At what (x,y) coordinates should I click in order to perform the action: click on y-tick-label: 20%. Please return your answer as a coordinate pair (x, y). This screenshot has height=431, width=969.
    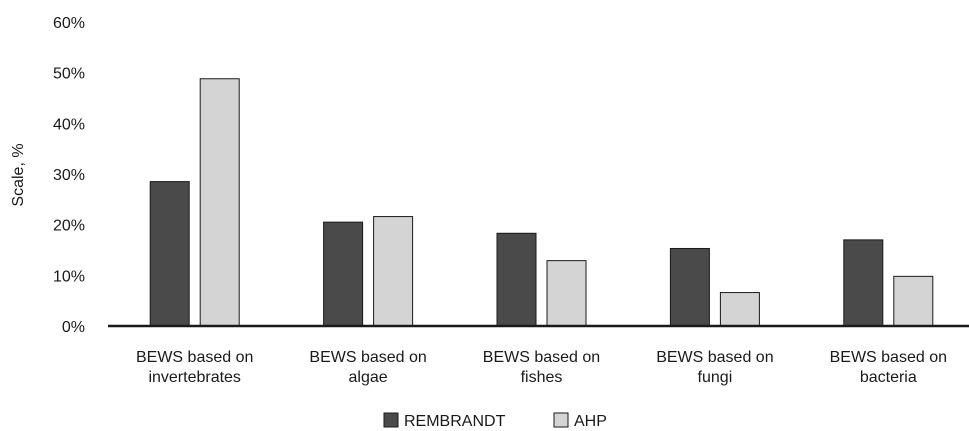
    Looking at the image, I should click on (69, 226).